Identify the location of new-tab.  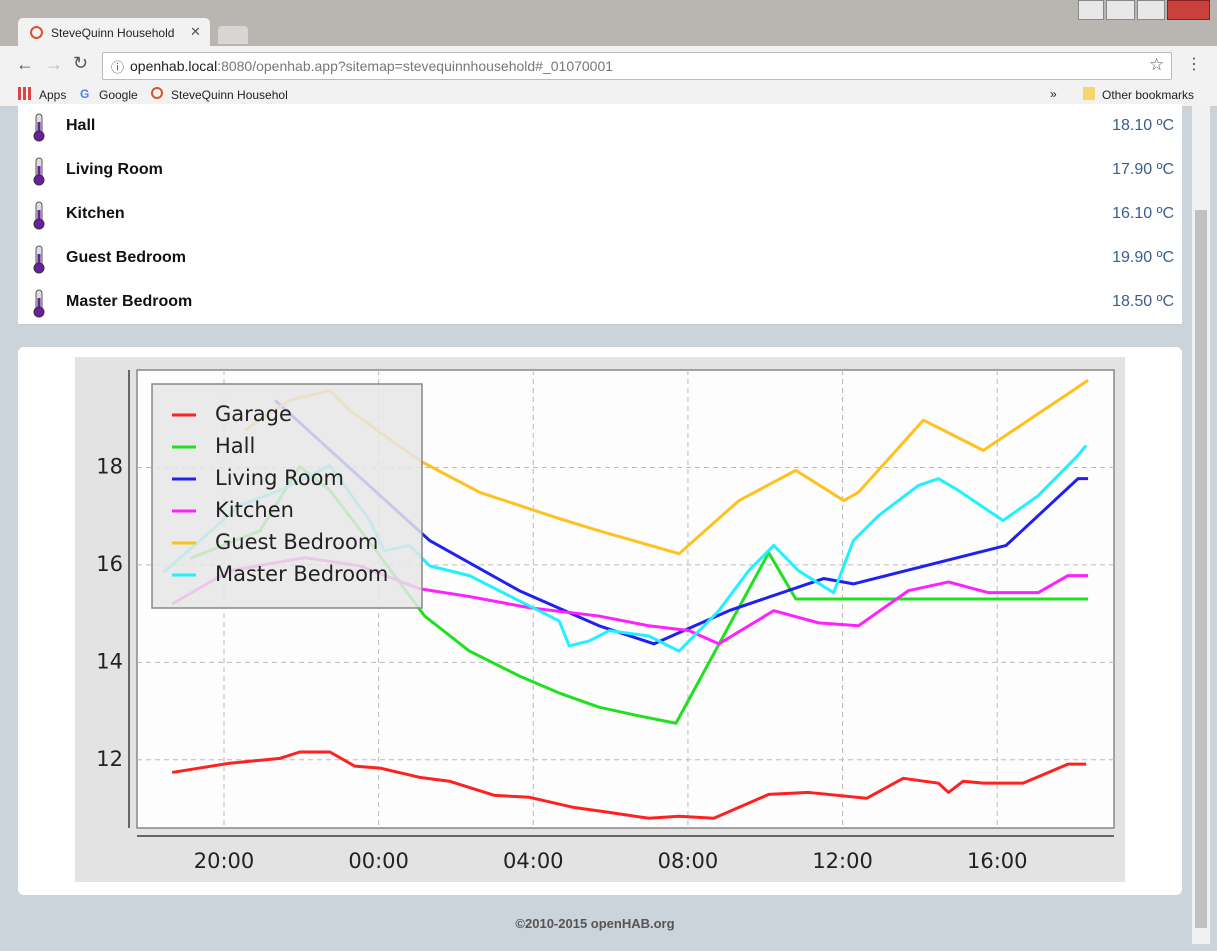
(233, 35).